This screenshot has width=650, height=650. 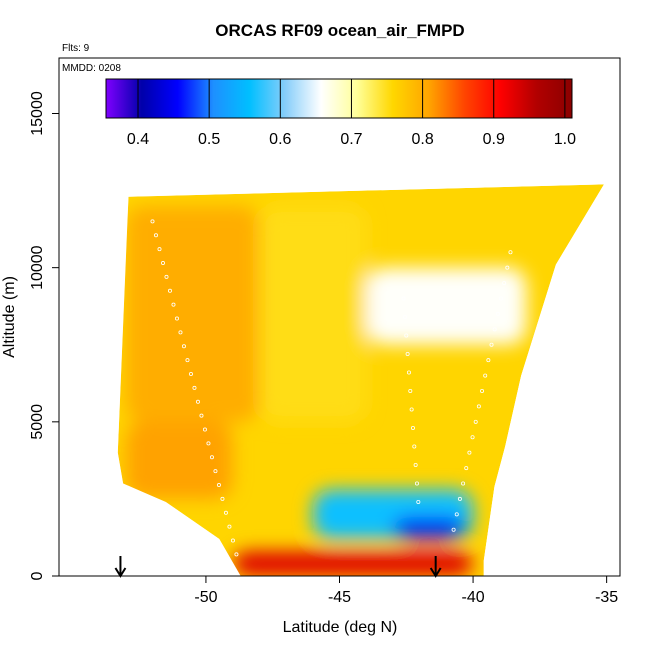 What do you see at coordinates (138, 139) in the screenshot?
I see `colorbar-tick-label: 0.4` at bounding box center [138, 139].